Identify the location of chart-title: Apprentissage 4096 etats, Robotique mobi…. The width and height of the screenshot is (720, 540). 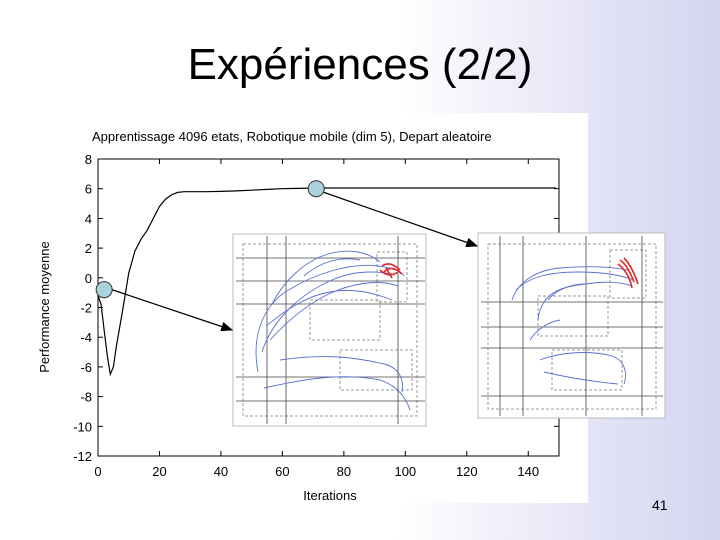
(292, 136).